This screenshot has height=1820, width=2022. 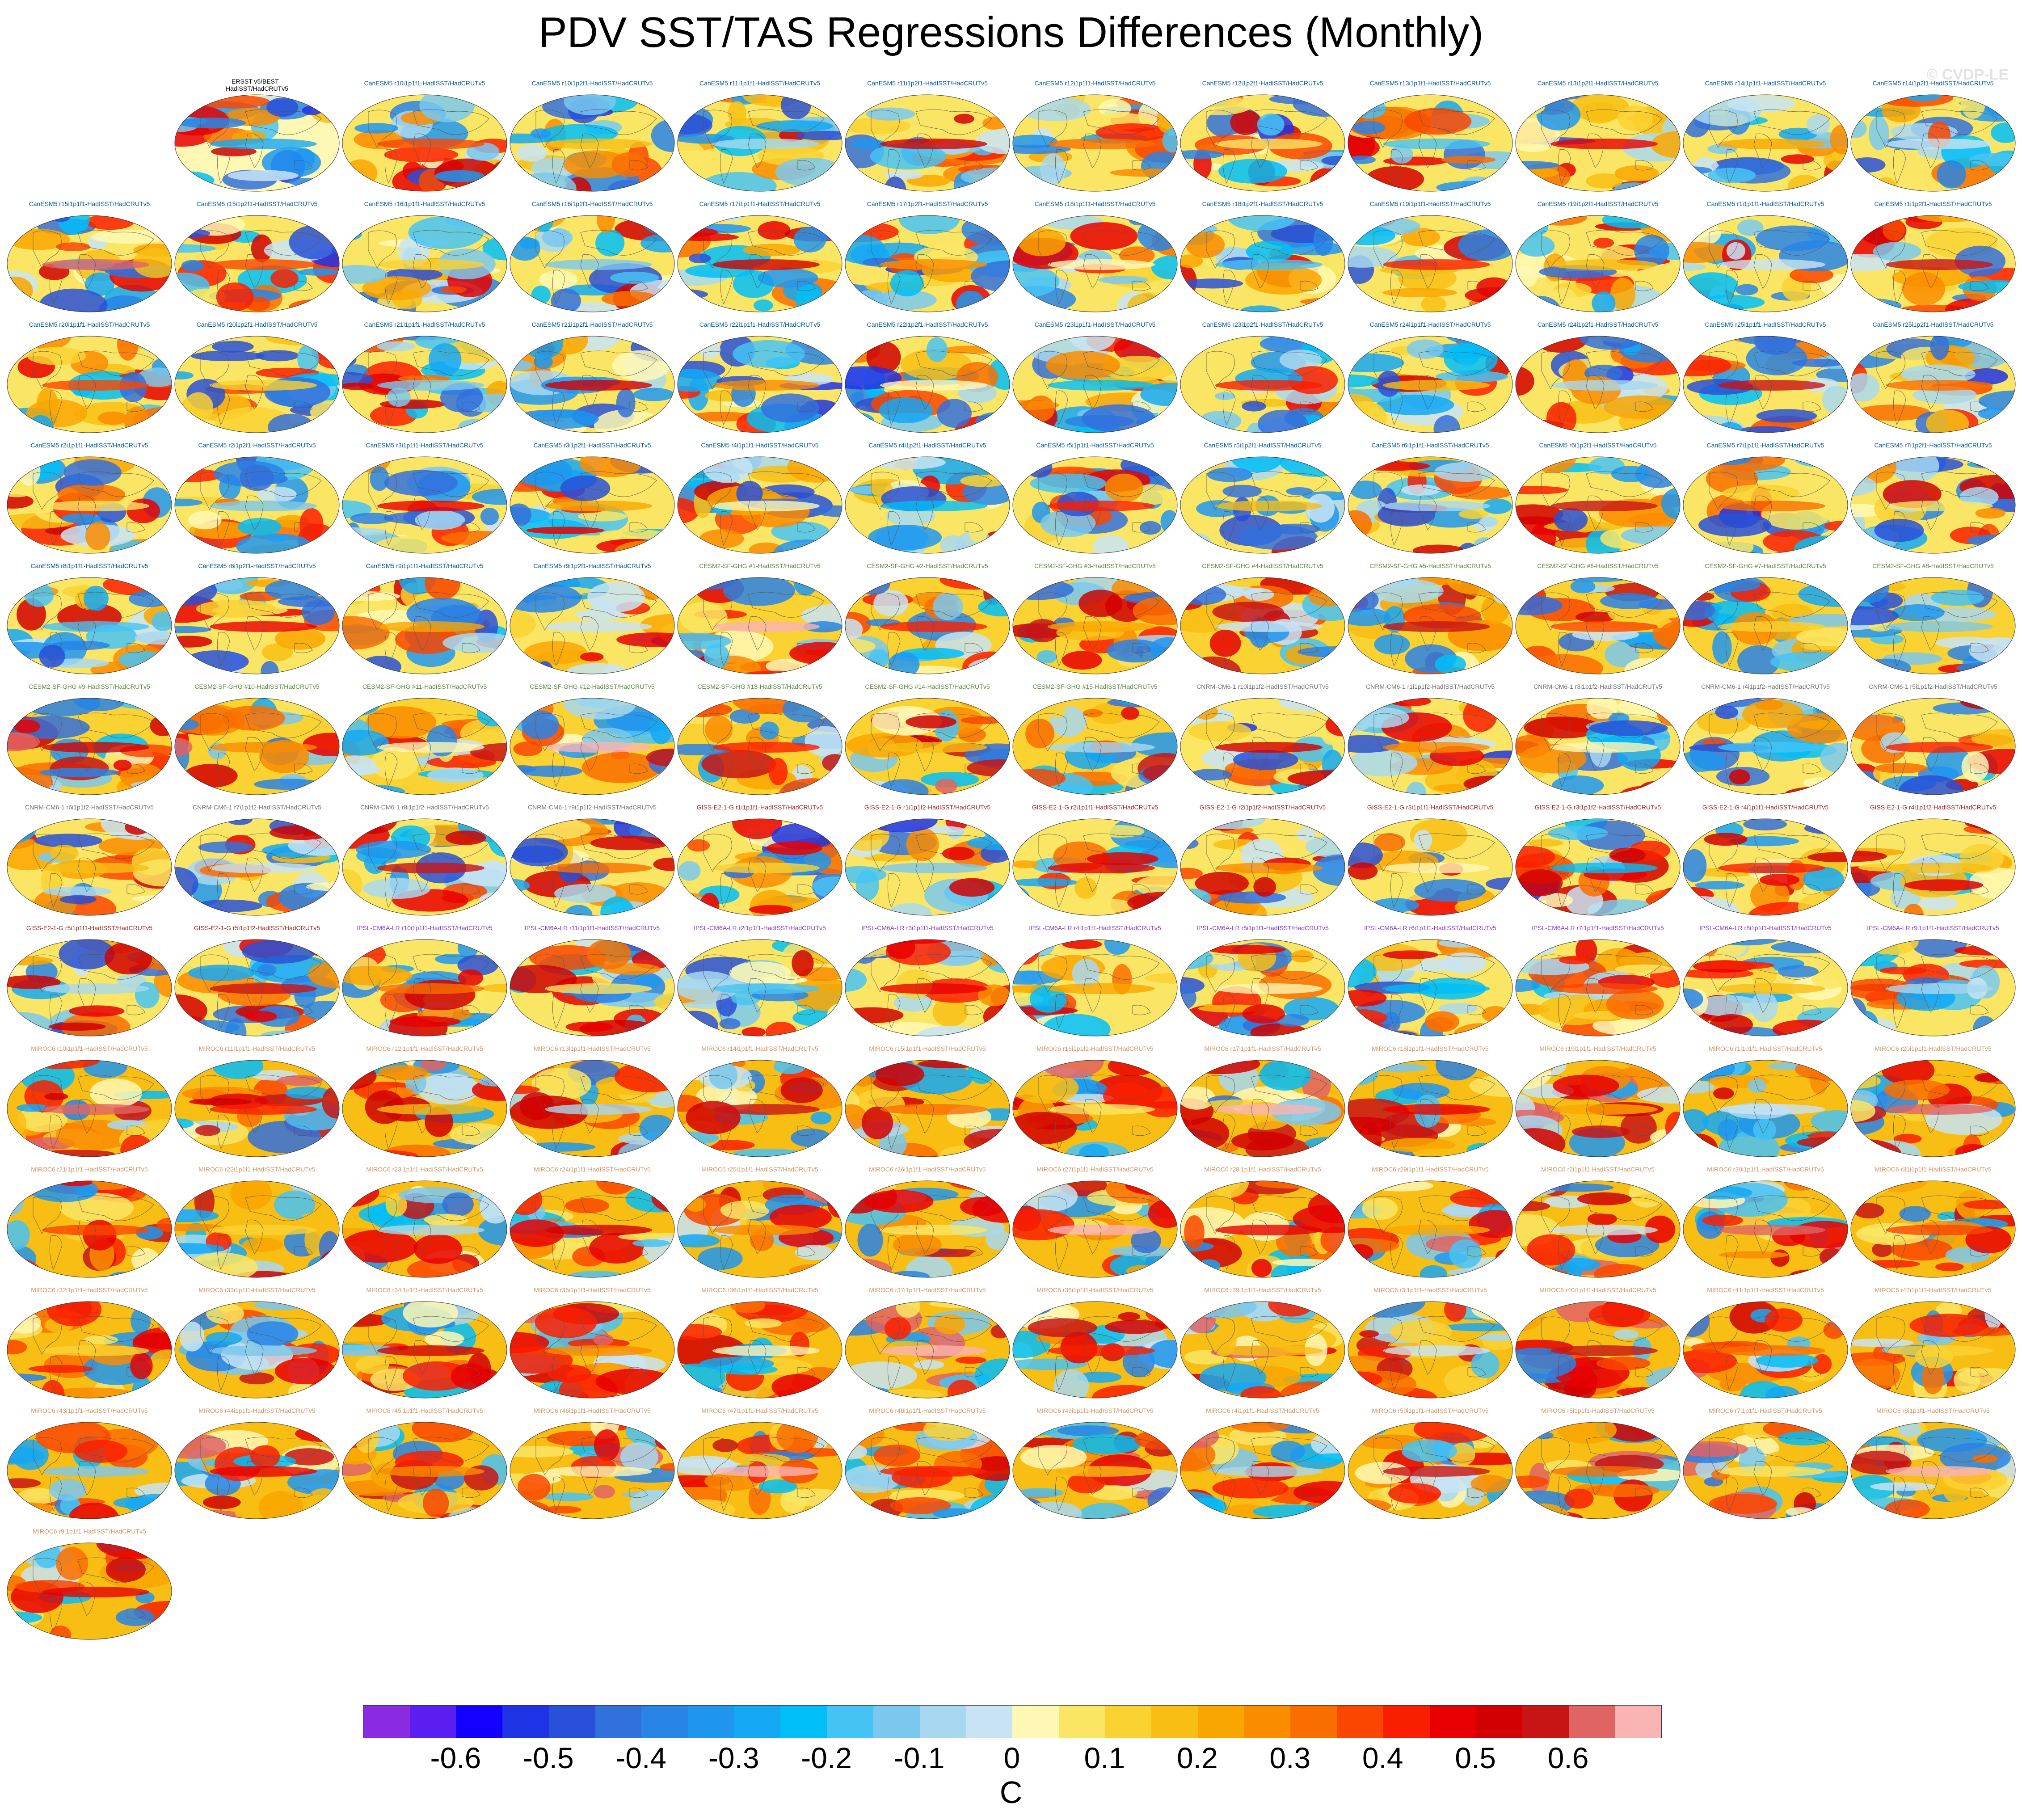 What do you see at coordinates (1095, 1465) in the screenshot?
I see `map-panel: MIROC6 r49i1p1f1-HadISST/HadCRUTv5` at bounding box center [1095, 1465].